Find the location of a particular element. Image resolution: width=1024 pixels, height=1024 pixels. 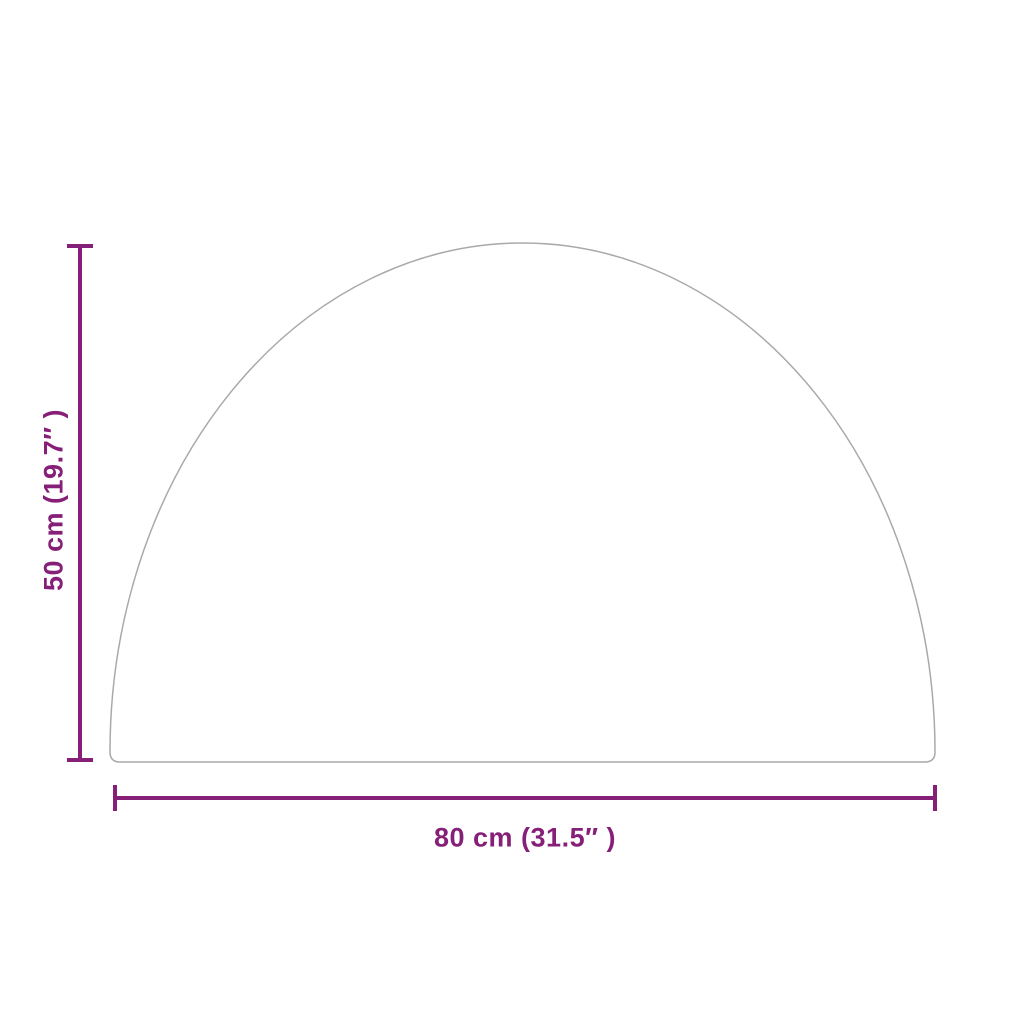

width-dimension-label: 80 cm (31.5″ ) is located at coordinates (525, 837).